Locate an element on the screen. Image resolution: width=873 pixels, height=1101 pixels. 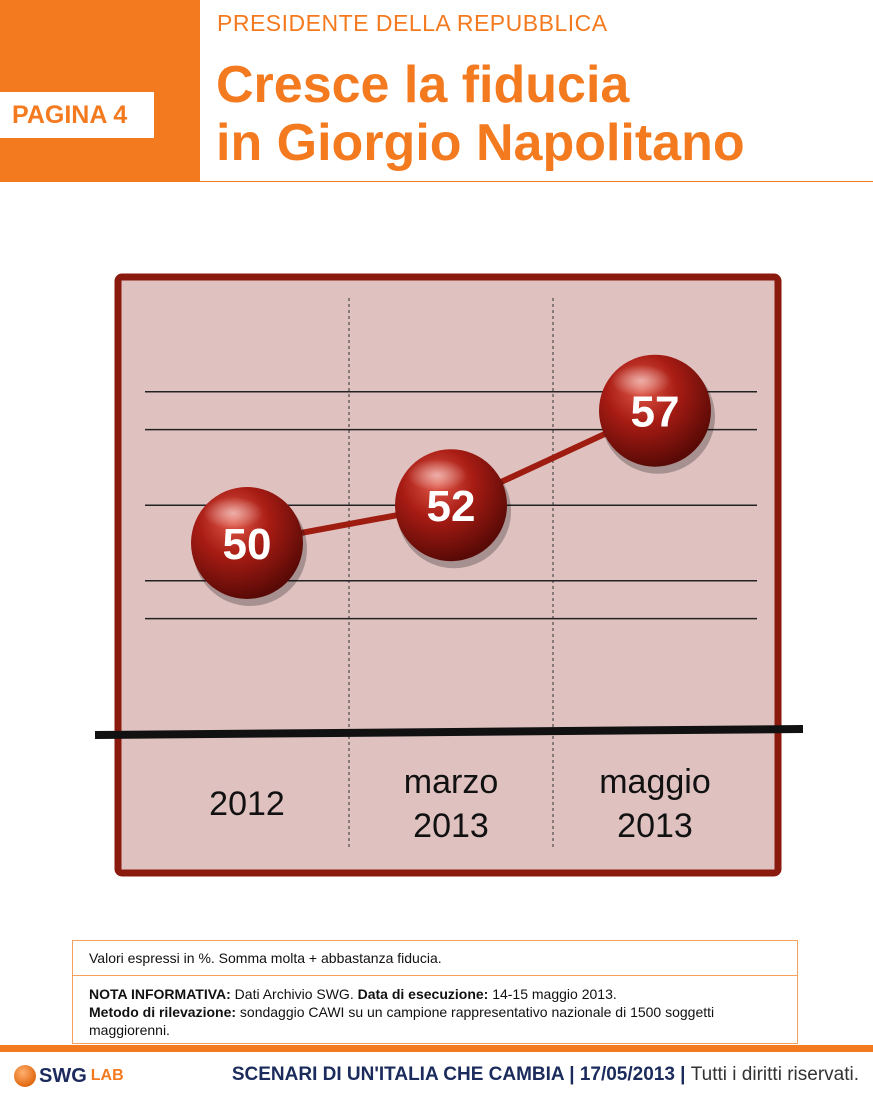
data-value: 14-15 maggio 2013. is located at coordinates (552, 994).